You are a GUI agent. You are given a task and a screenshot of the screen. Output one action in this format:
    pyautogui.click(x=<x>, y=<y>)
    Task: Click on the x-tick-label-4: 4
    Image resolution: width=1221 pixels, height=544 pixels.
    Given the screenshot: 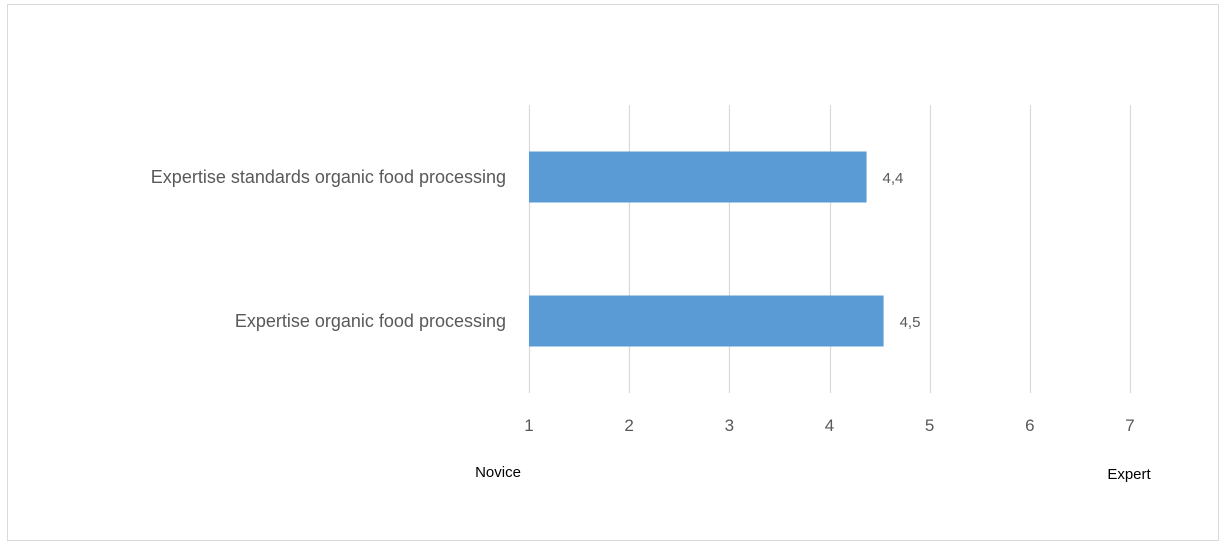 What is the action you would take?
    pyautogui.click(x=829, y=425)
    